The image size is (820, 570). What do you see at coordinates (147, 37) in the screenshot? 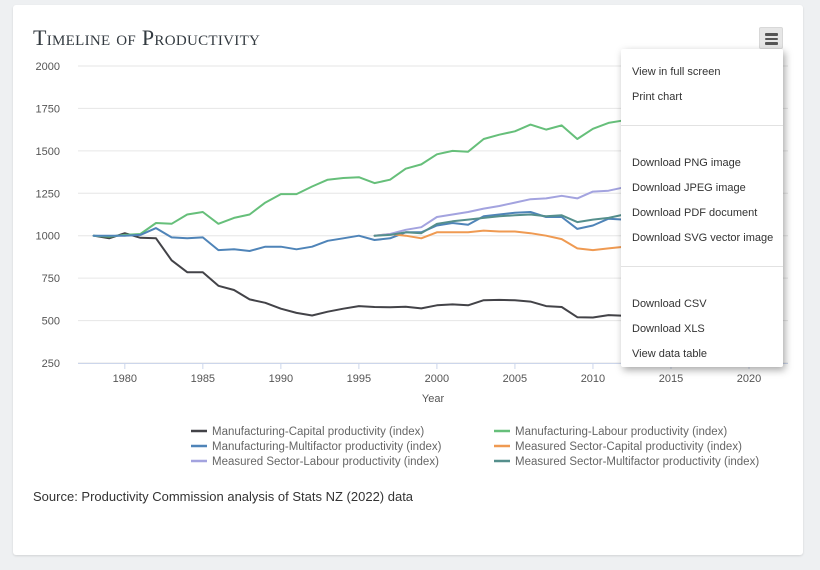
I see `chart-title: Timeline of Productivity` at bounding box center [147, 37].